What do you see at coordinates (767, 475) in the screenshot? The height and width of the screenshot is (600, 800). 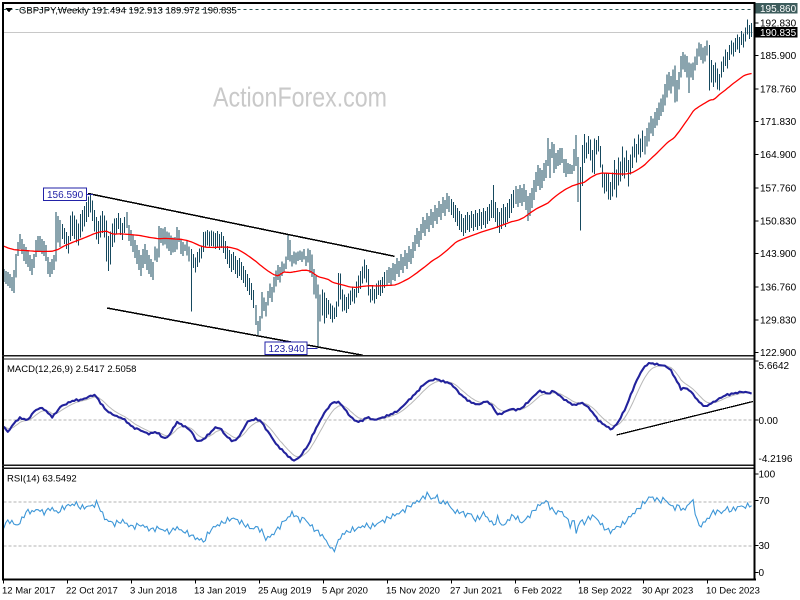 I see `svg-text: 100` at bounding box center [767, 475].